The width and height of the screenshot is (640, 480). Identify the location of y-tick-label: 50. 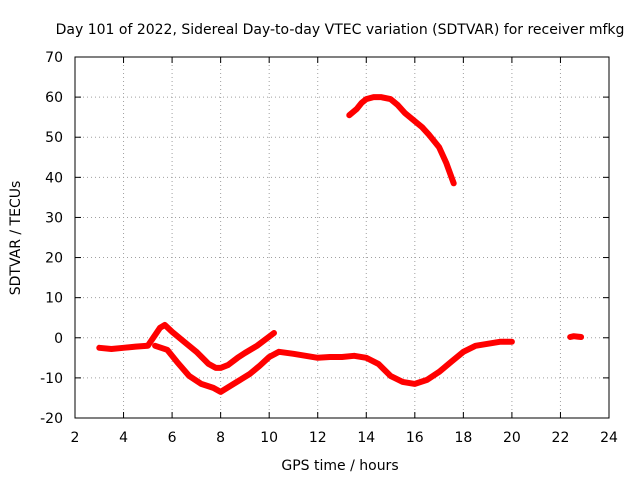
(54, 138).